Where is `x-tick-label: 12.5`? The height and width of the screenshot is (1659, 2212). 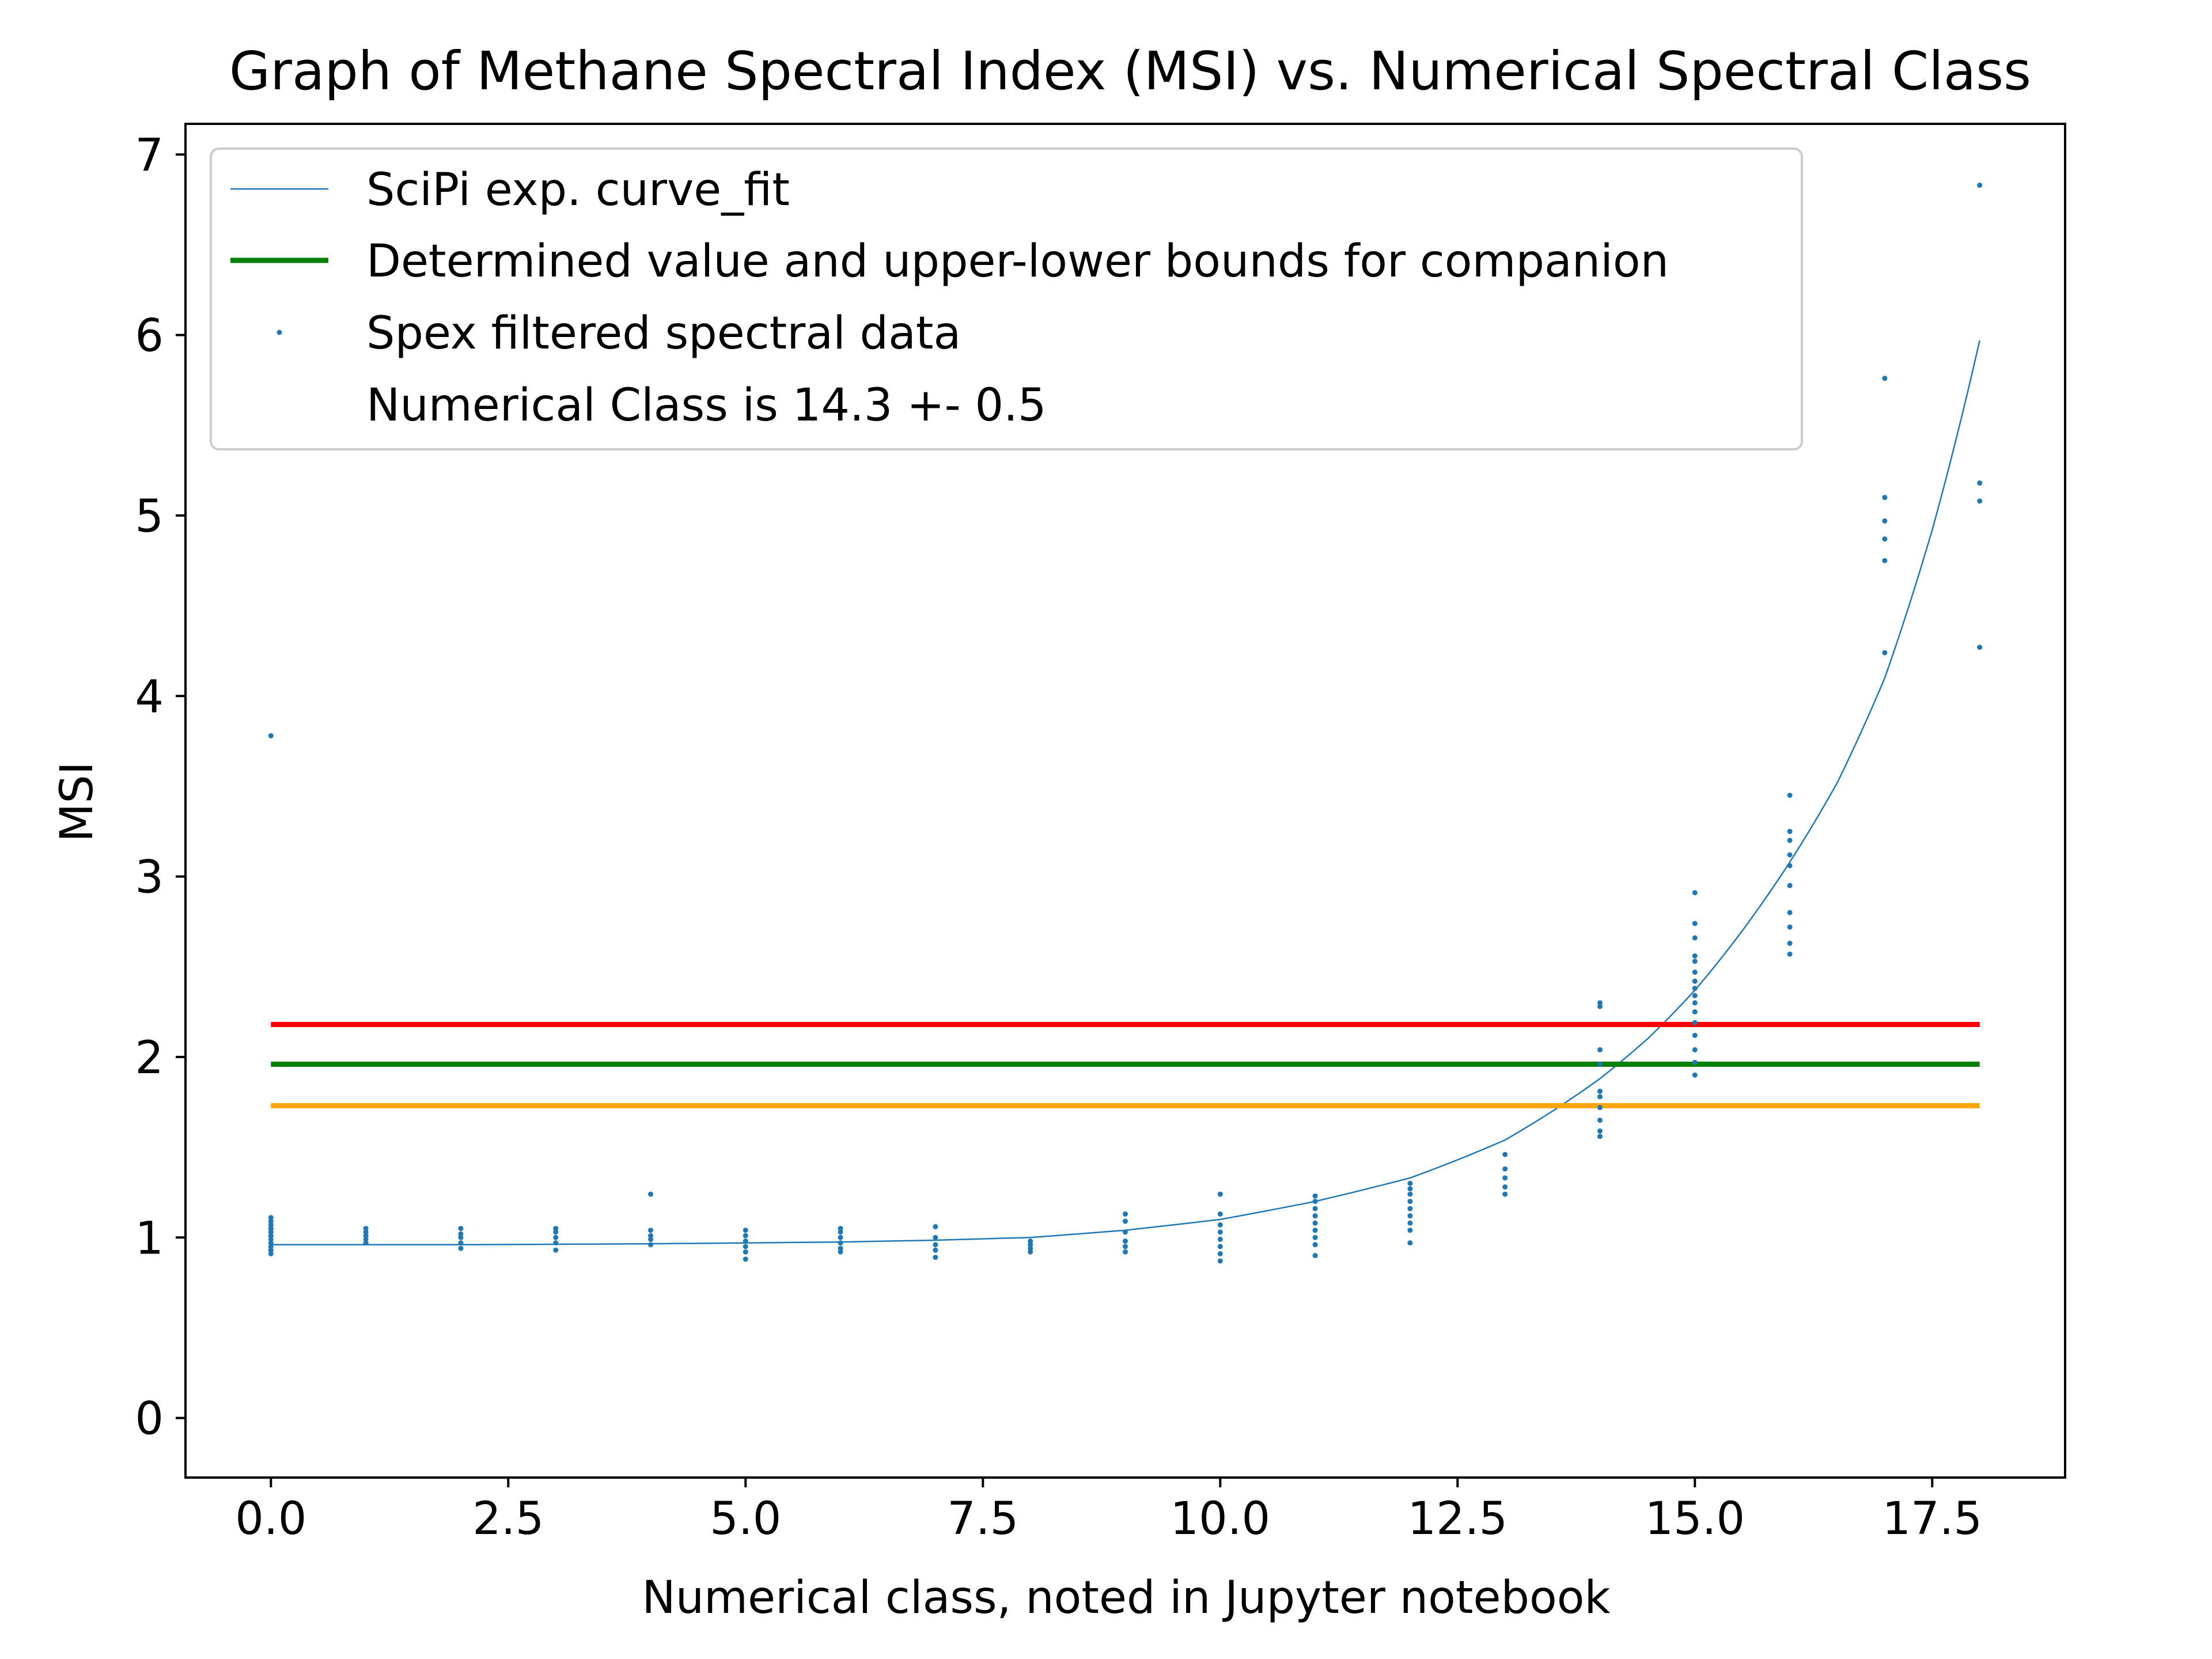 x-tick-label: 12.5 is located at coordinates (1457, 1519).